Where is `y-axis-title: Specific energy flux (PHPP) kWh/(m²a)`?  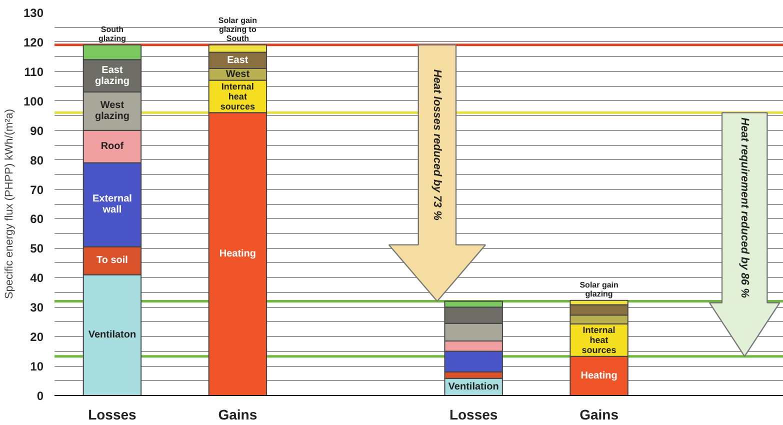 y-axis-title: Specific energy flux (PHPP) kWh/(m²a) is located at coordinates (9, 204).